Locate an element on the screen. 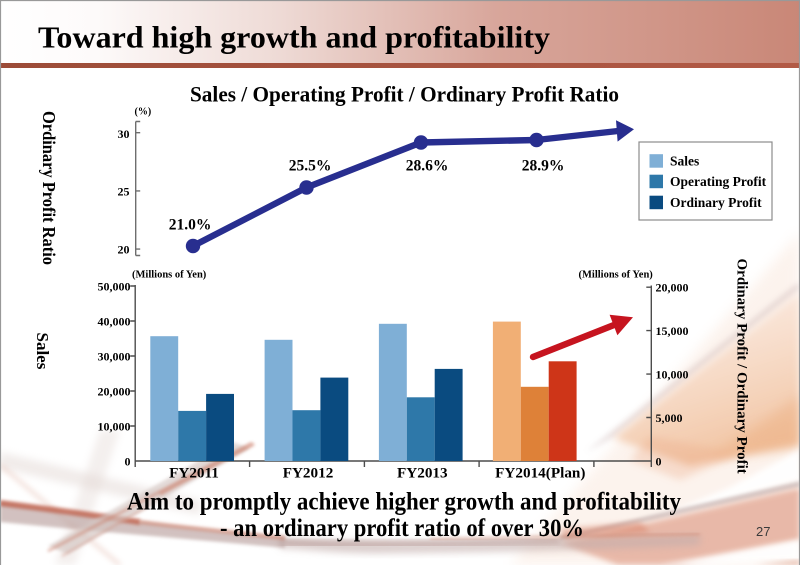 The width and height of the screenshot is (800, 565). svg-text: 30,000 is located at coordinates (114, 356).